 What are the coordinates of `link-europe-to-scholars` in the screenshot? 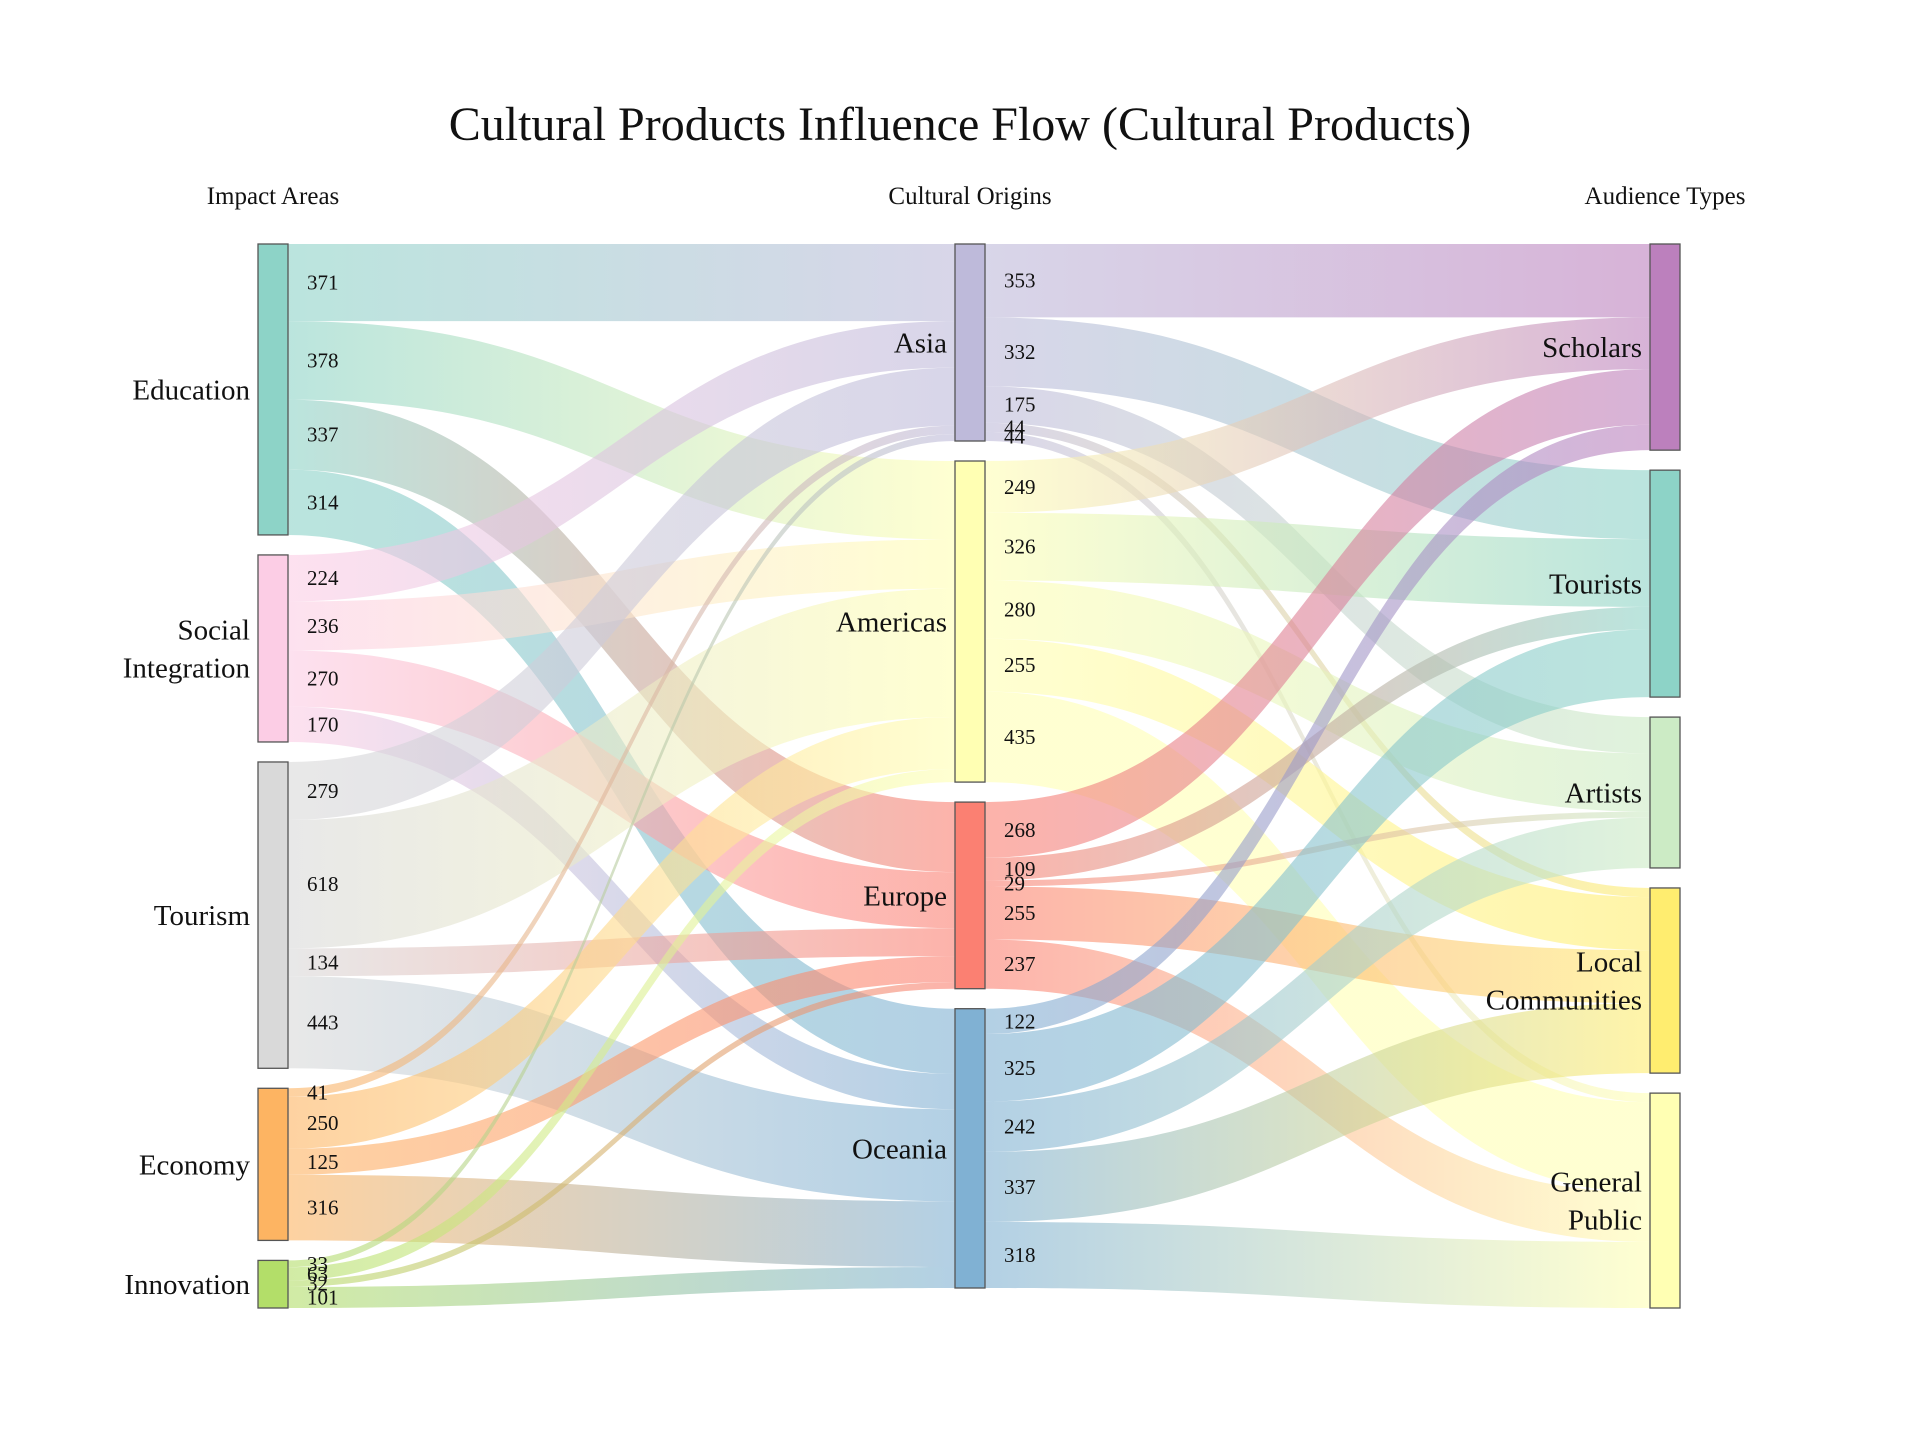 It's located at (1317, 613).